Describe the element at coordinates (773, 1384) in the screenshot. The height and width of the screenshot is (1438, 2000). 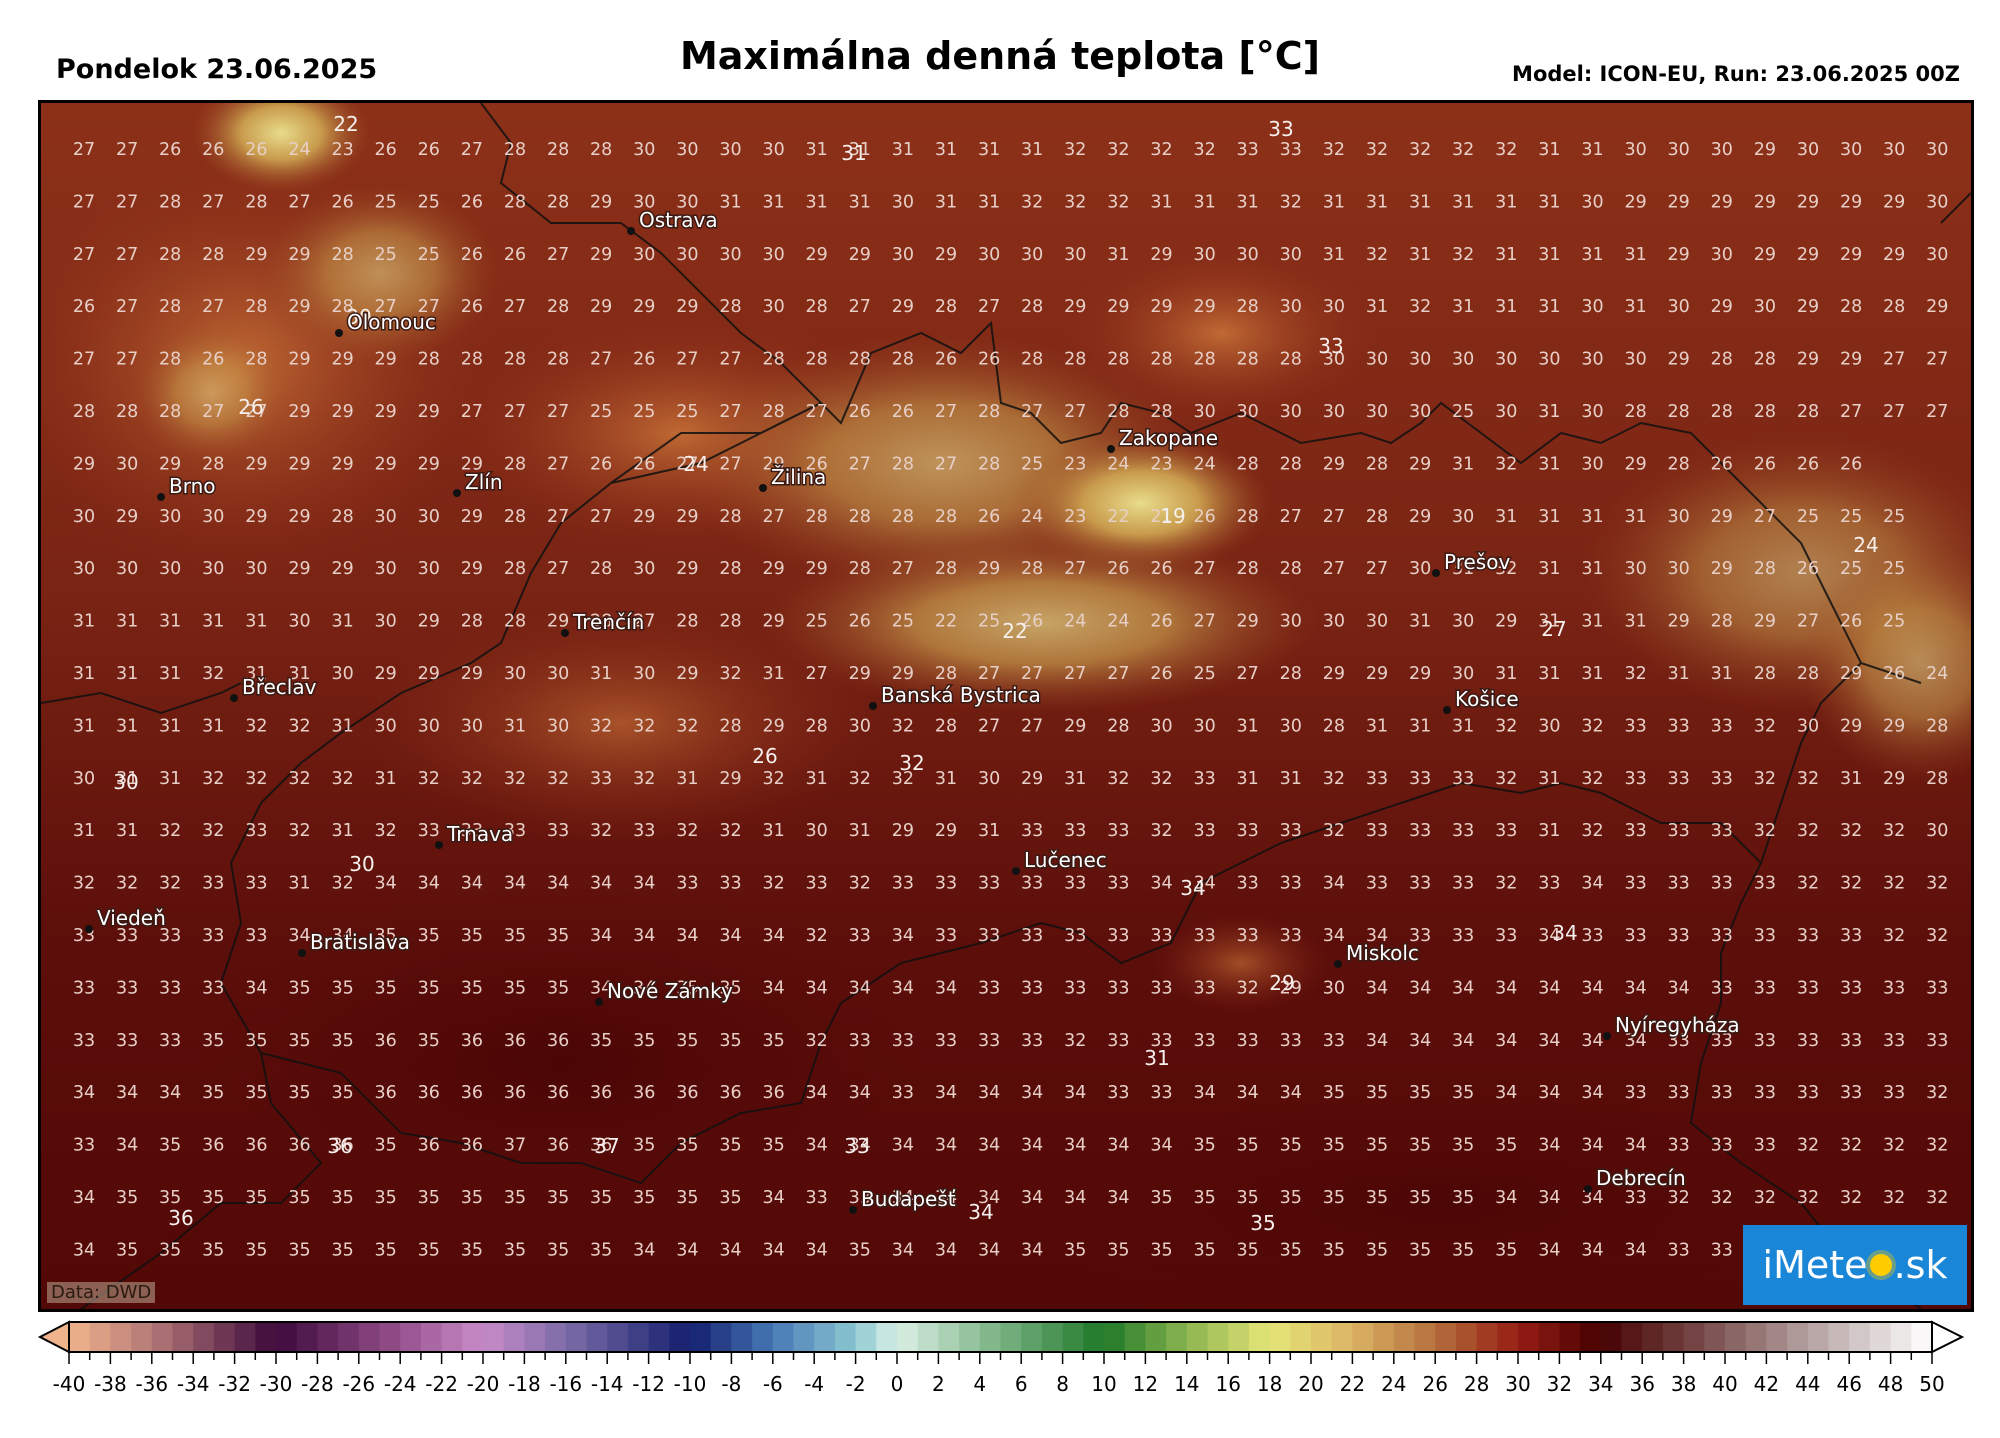
I see `colorbar-tick-label: -6` at that location.